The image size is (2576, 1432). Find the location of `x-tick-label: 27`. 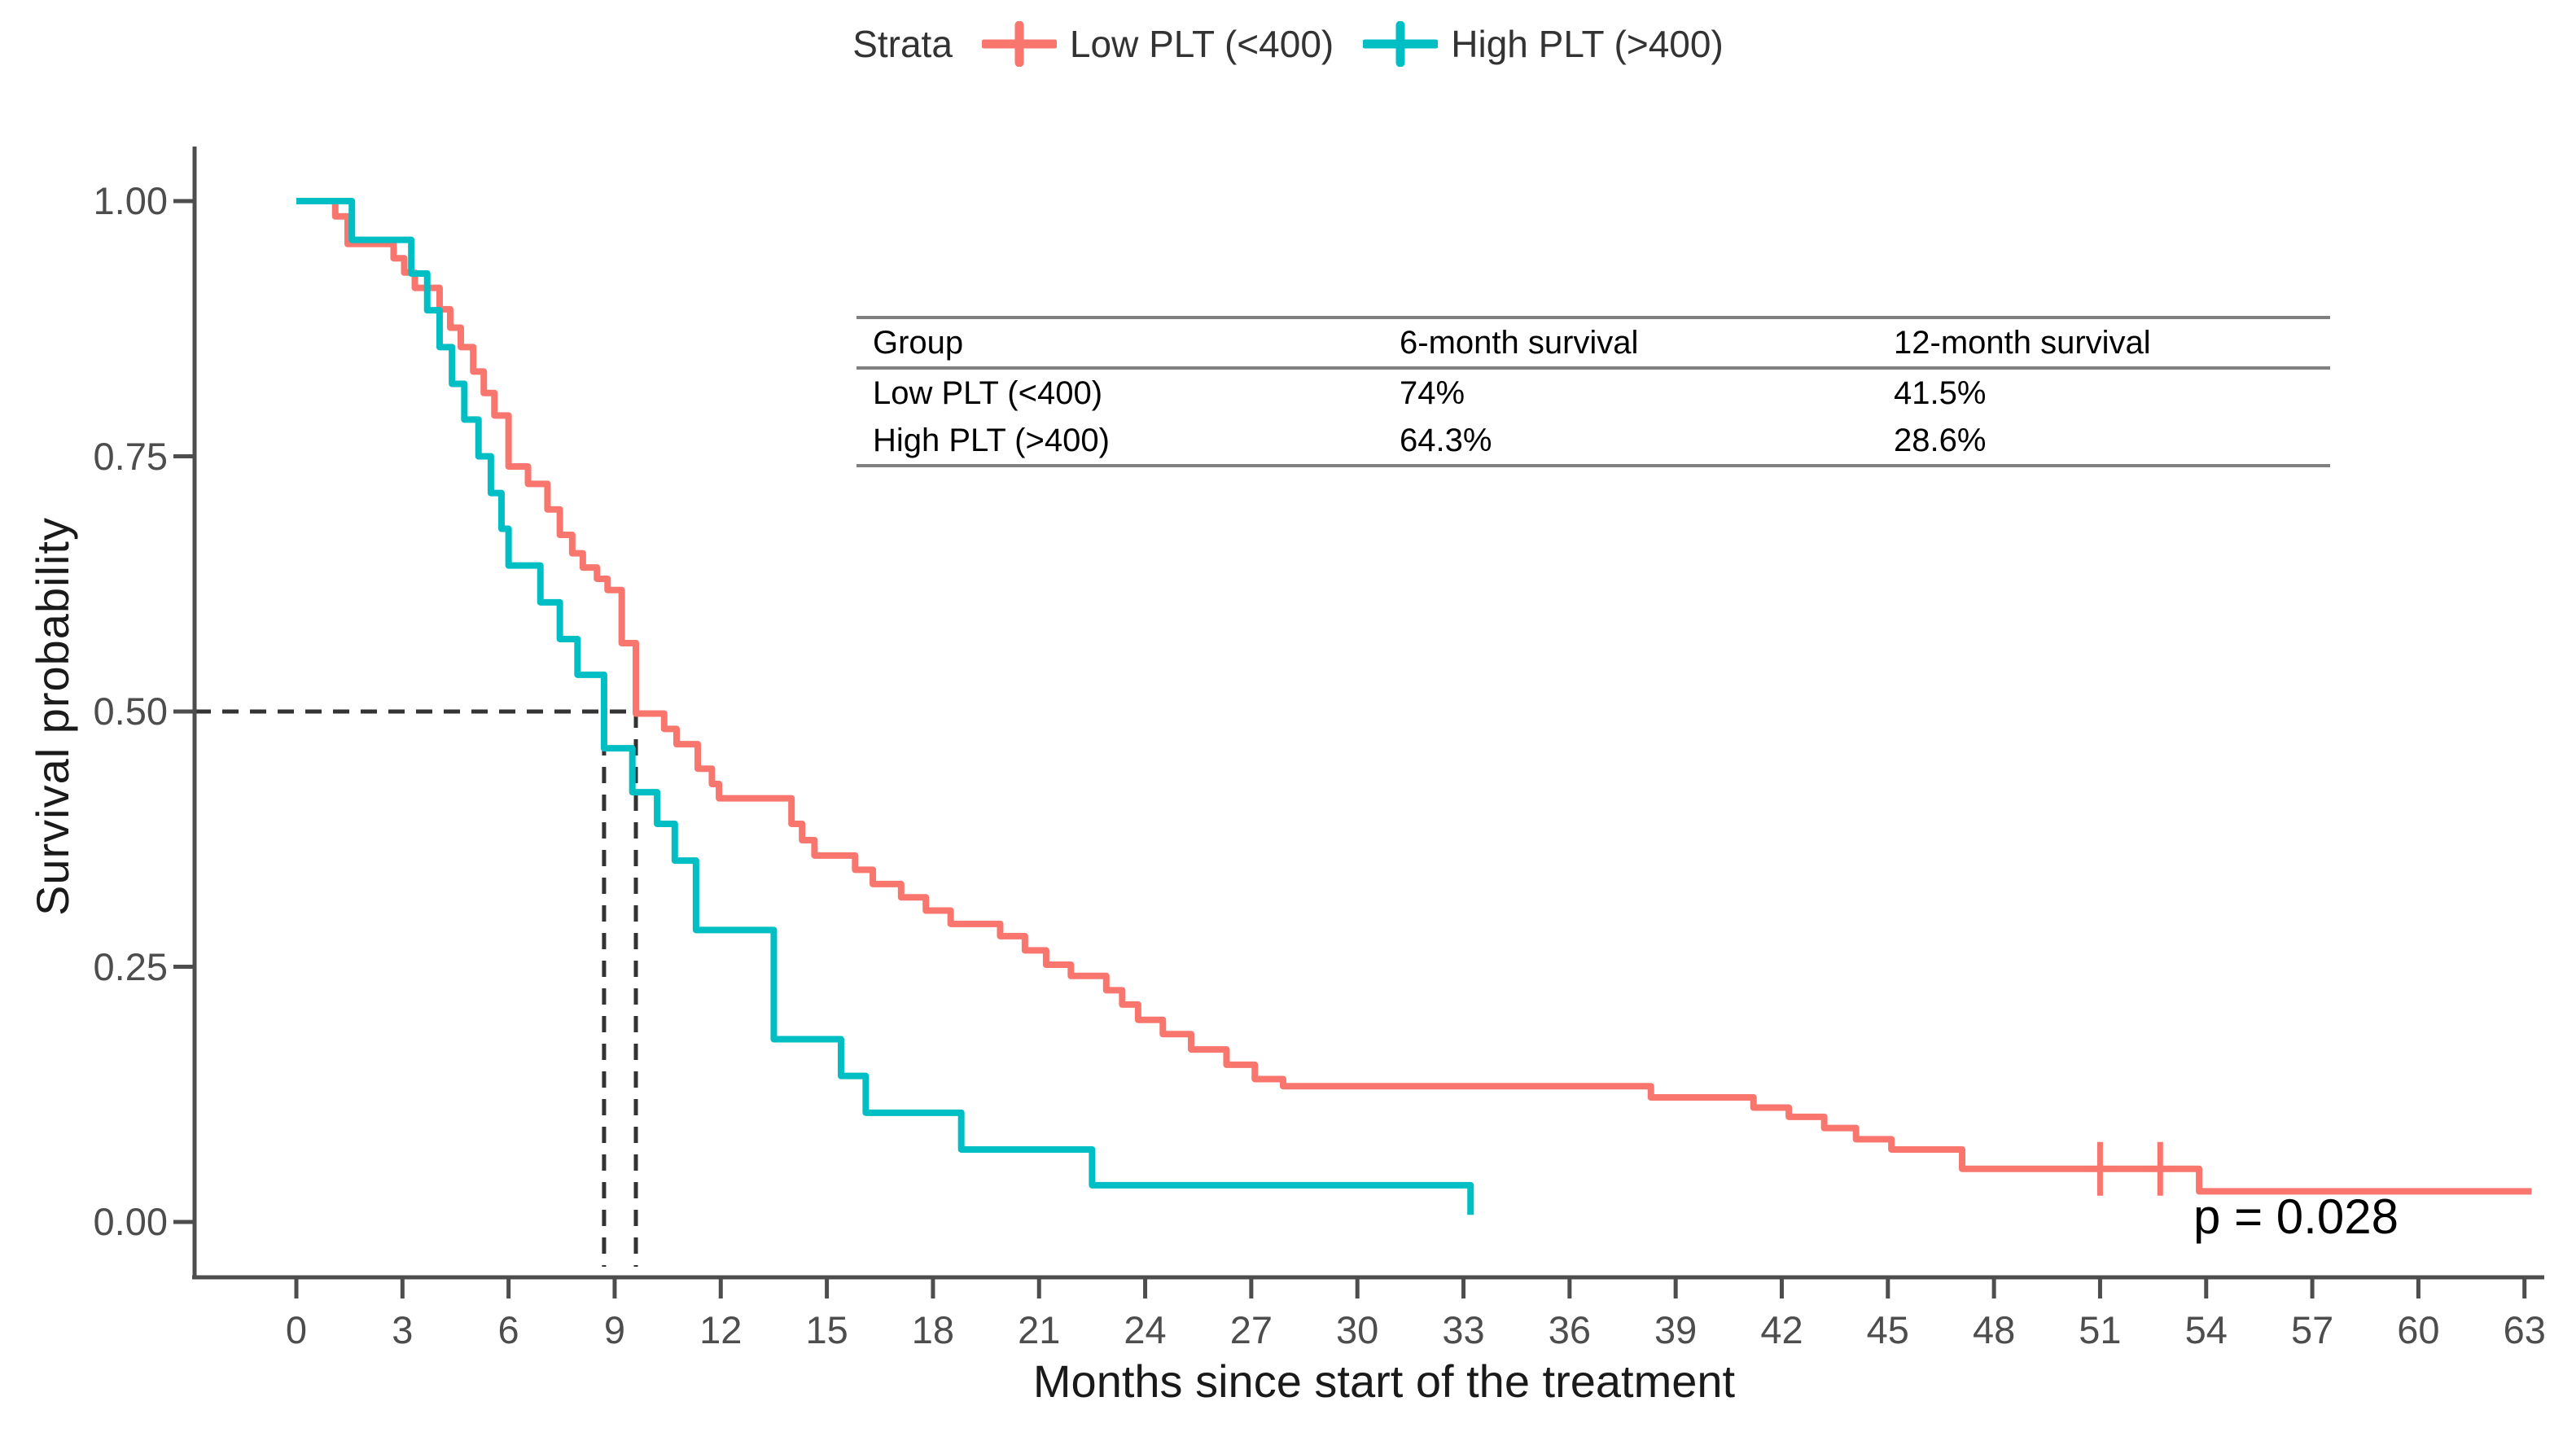

x-tick-label: 27 is located at coordinates (1251, 1329).